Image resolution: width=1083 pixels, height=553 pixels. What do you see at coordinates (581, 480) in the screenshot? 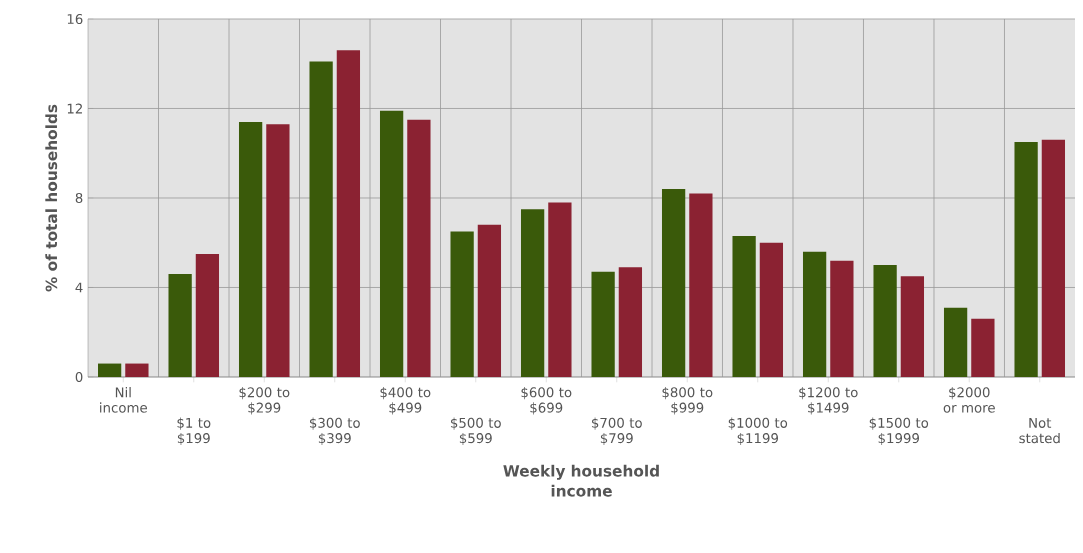
I see `x-axis-title: Weekly household income` at bounding box center [581, 480].